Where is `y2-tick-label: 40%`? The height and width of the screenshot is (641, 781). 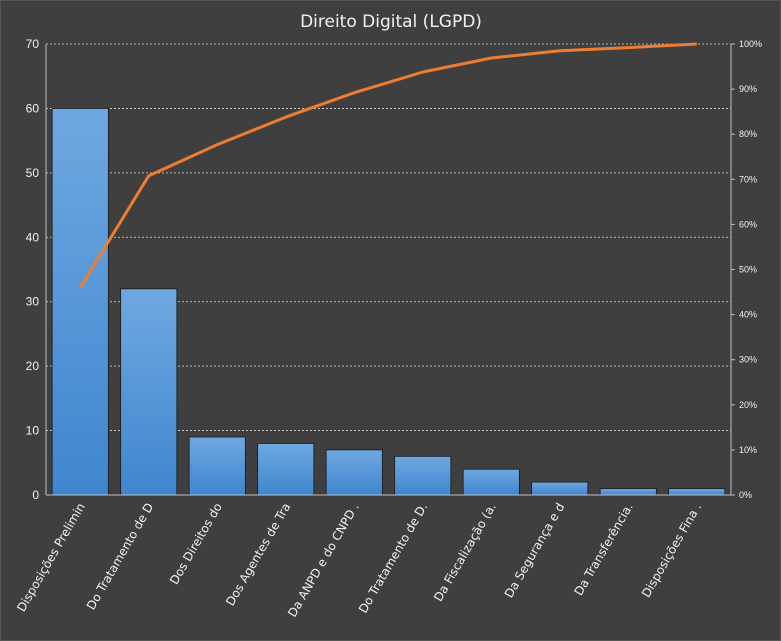 y2-tick-label: 40% is located at coordinates (748, 315).